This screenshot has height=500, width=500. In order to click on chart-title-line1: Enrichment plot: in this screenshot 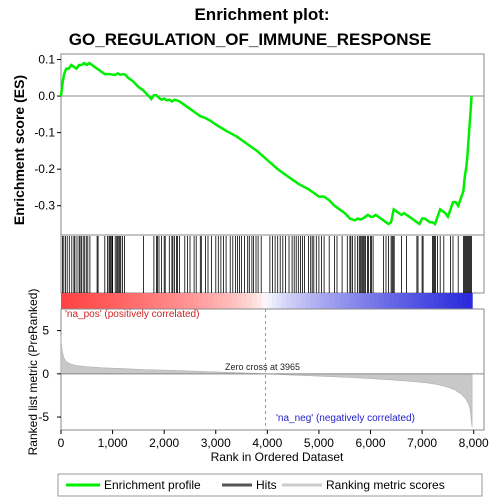, I will do `click(261, 14)`.